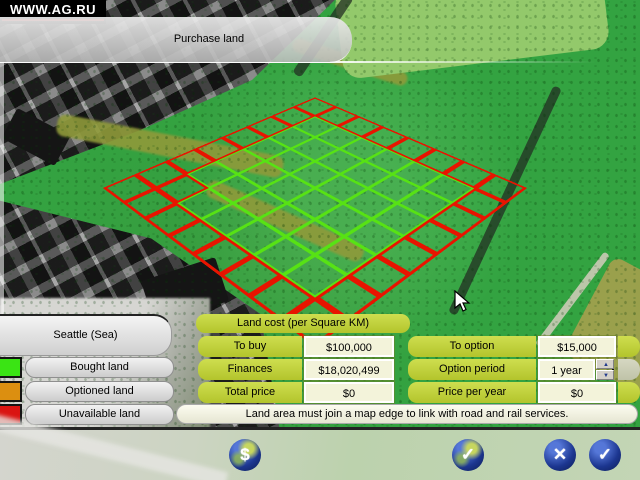 This screenshot has width=640, height=480. What do you see at coordinates (472, 369) in the screenshot?
I see `option-period-label: Option period` at bounding box center [472, 369].